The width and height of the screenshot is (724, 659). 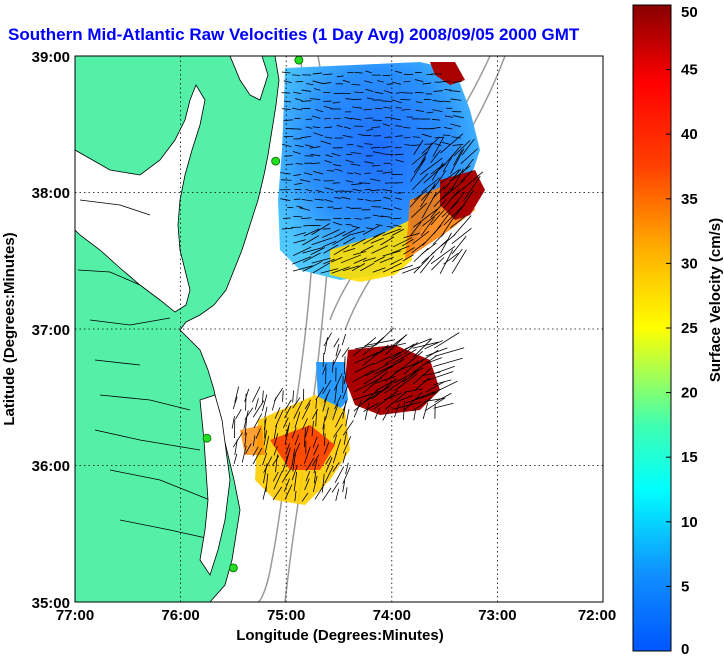 What do you see at coordinates (652, 328) in the screenshot?
I see `colorbar-gradient` at bounding box center [652, 328].